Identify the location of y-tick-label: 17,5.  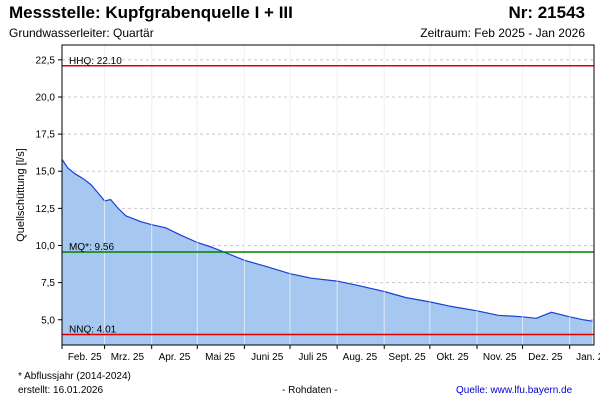
(46, 135).